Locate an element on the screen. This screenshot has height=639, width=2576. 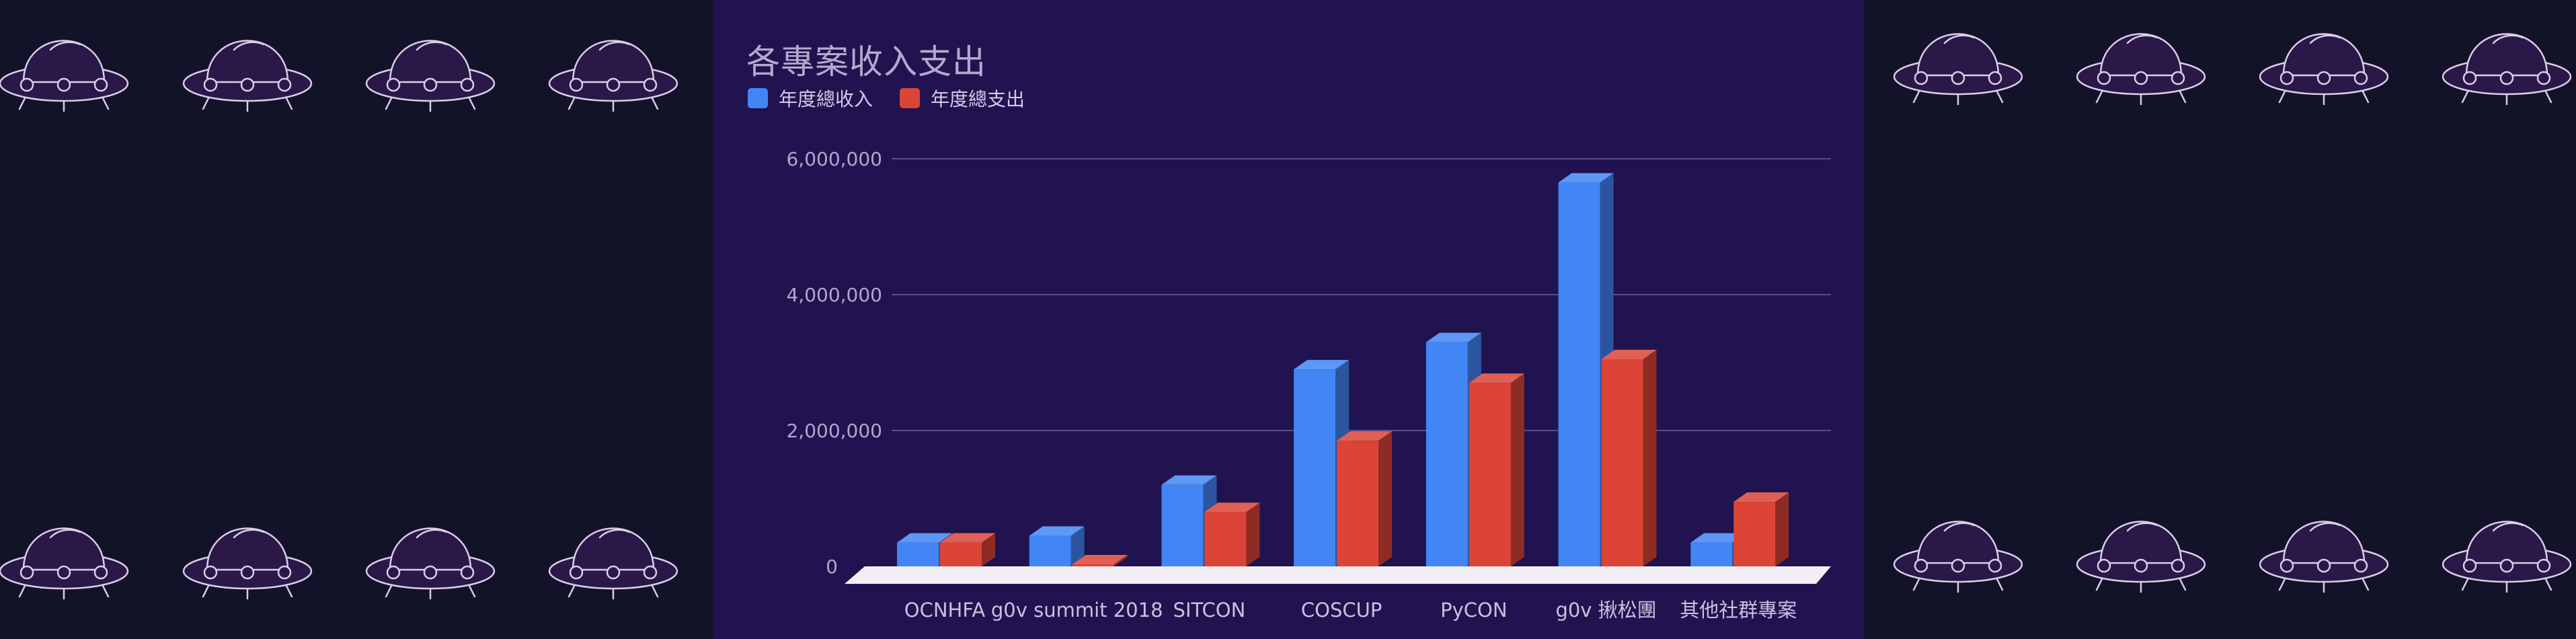
chart-legend: 年度總收入 年度總支出 is located at coordinates (900, 98).